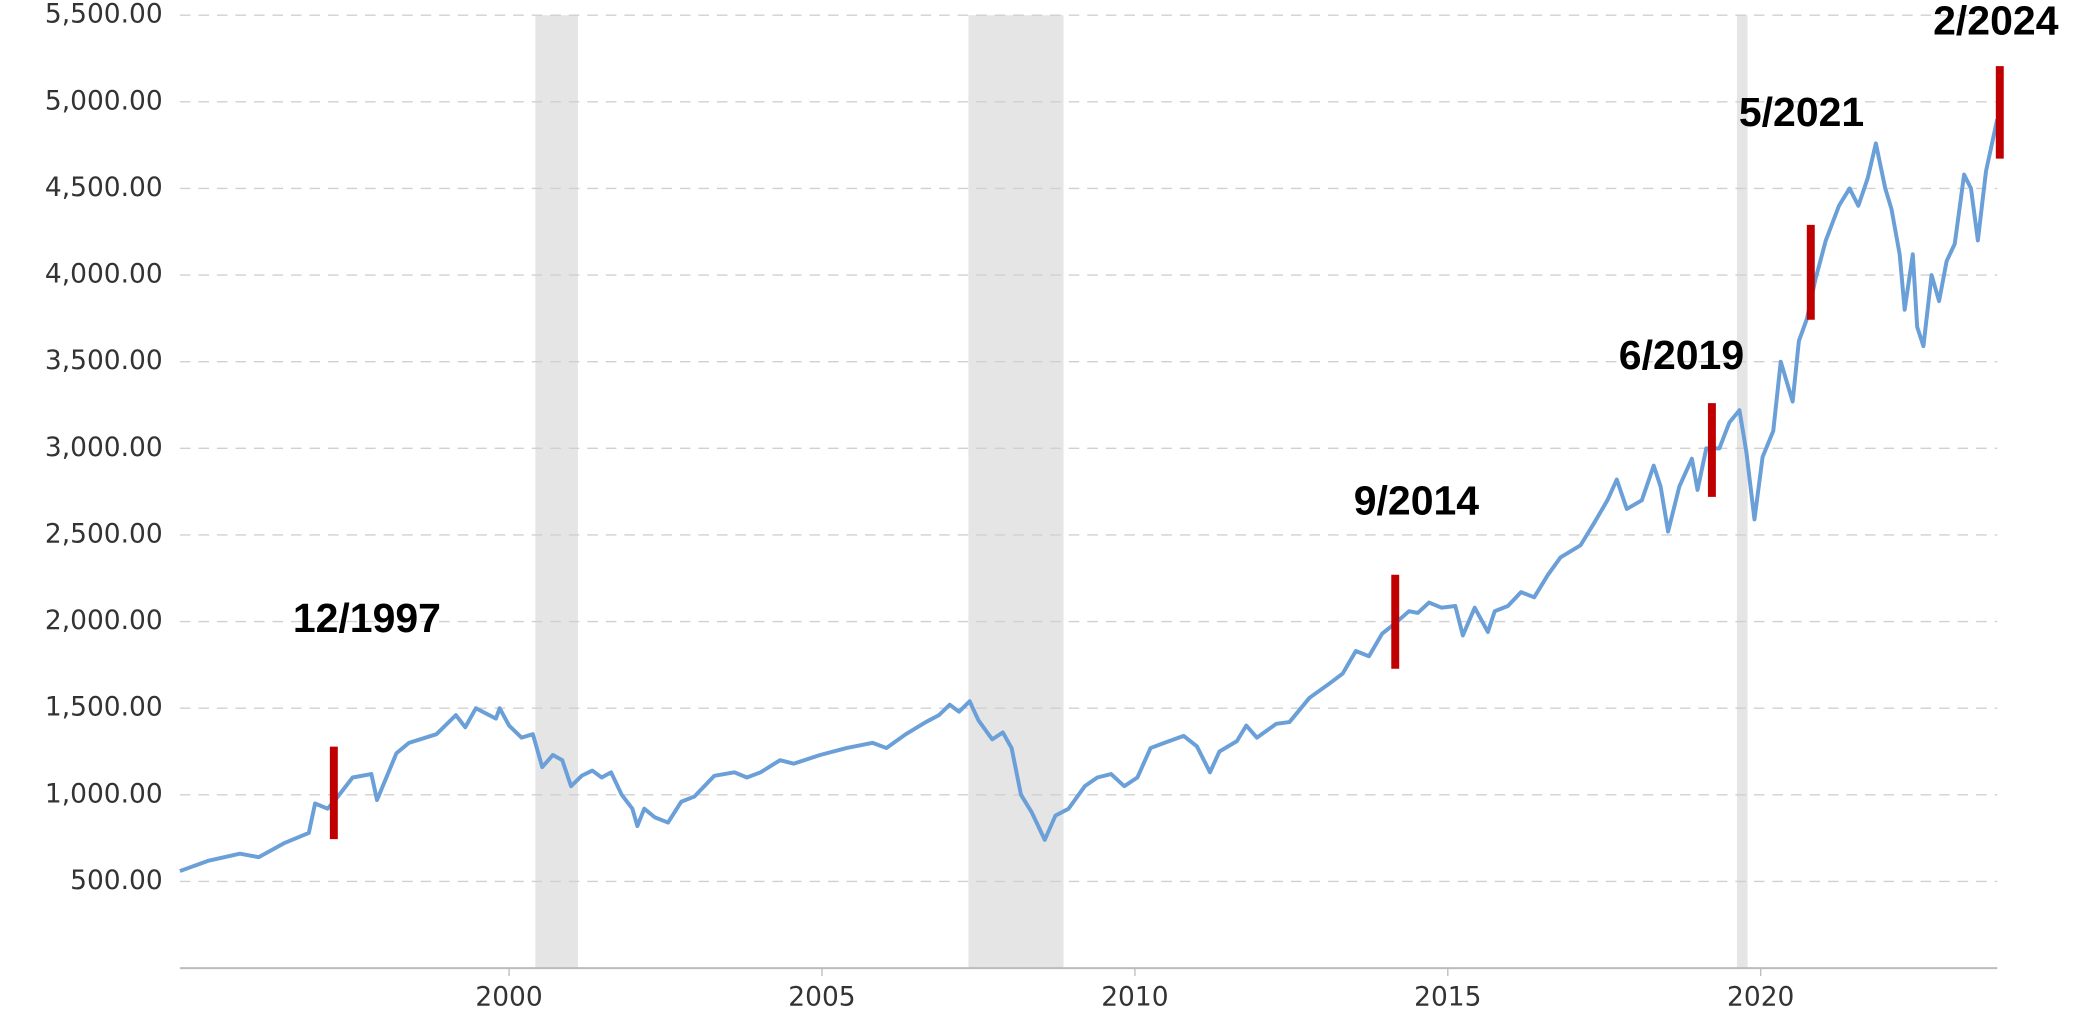 The image size is (2074, 1015). What do you see at coordinates (104, 360) in the screenshot?
I see `y-tick-label: 3,500.00` at bounding box center [104, 360].